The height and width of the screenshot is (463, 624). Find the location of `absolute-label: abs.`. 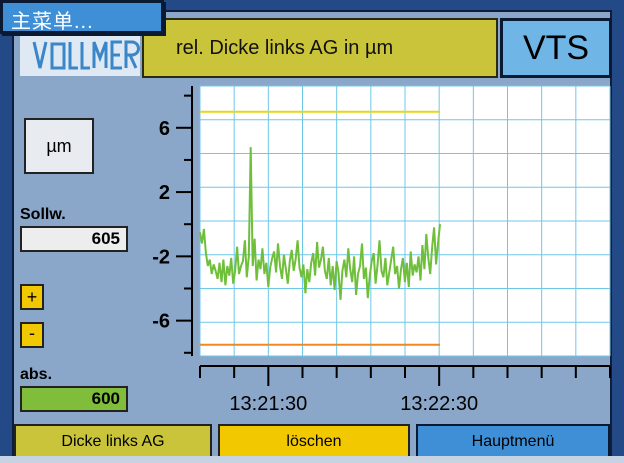

absolute-label: abs. is located at coordinates (36, 374).